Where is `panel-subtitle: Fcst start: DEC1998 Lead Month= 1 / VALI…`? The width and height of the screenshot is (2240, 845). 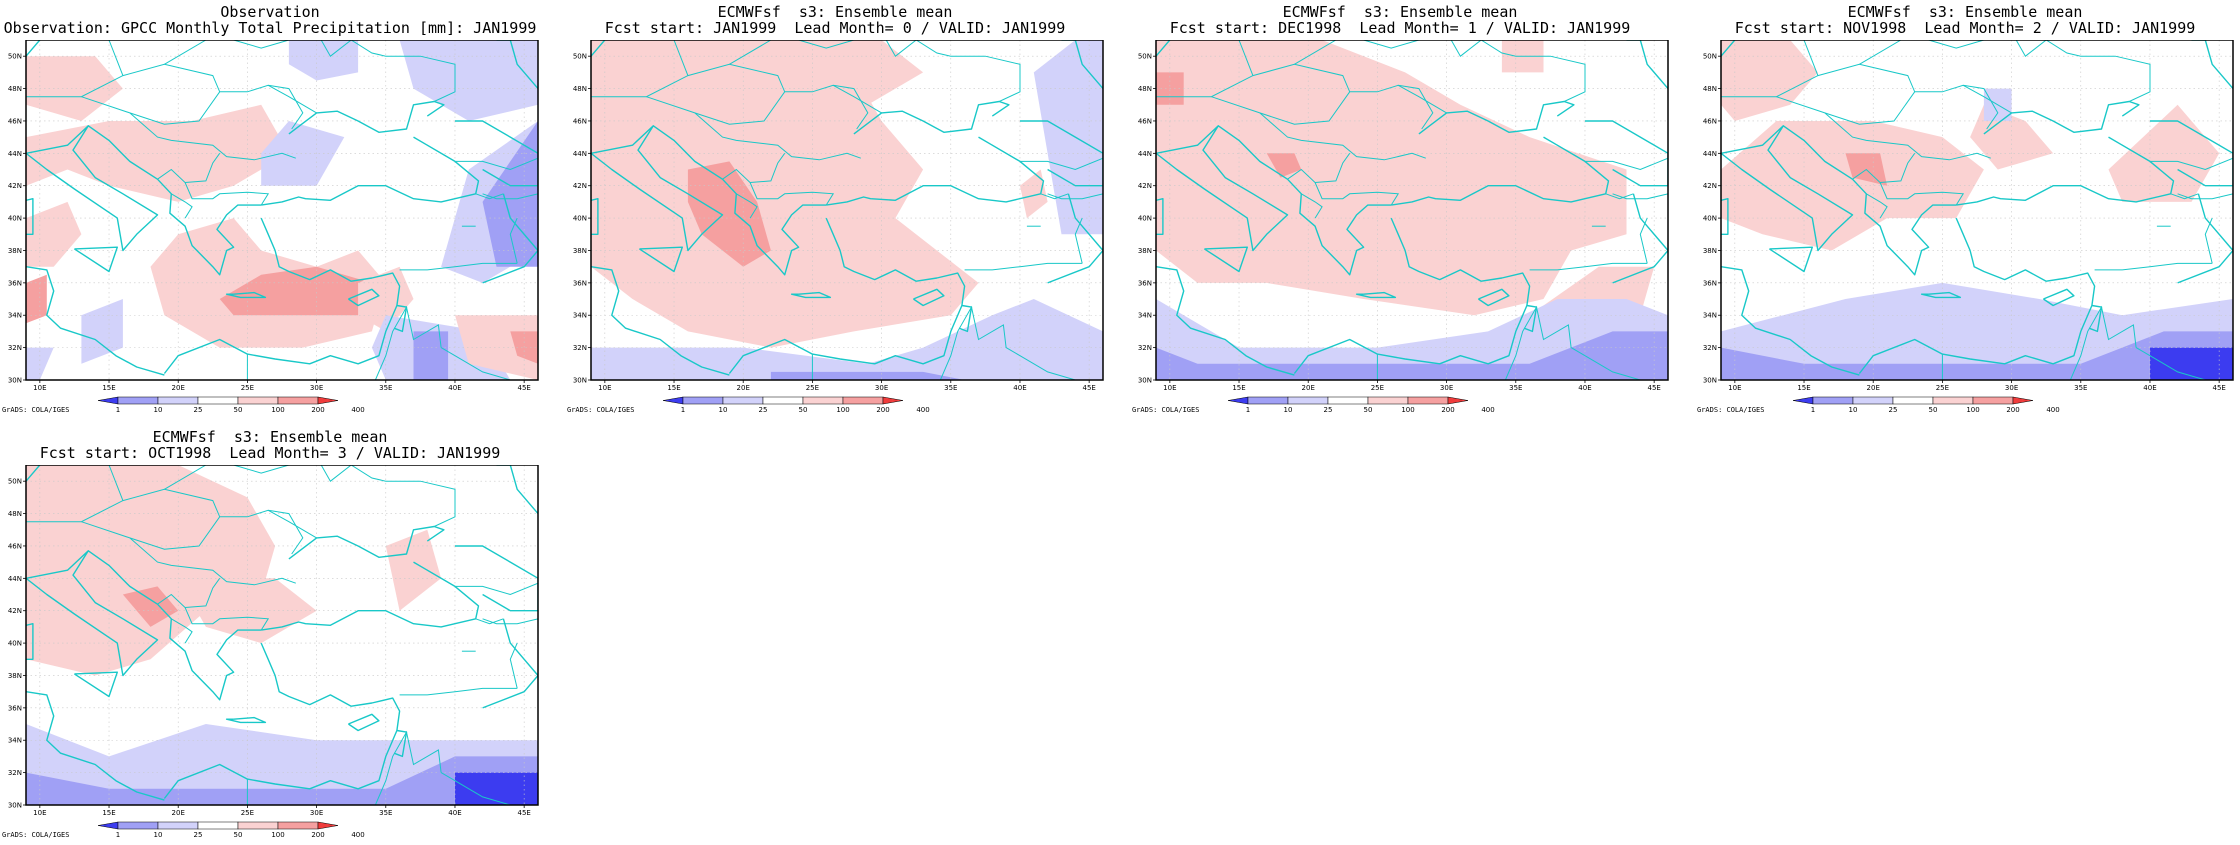 panel-subtitle: Fcst start: DEC1998 Lead Month= 1 / VALI… is located at coordinates (1400, 28).